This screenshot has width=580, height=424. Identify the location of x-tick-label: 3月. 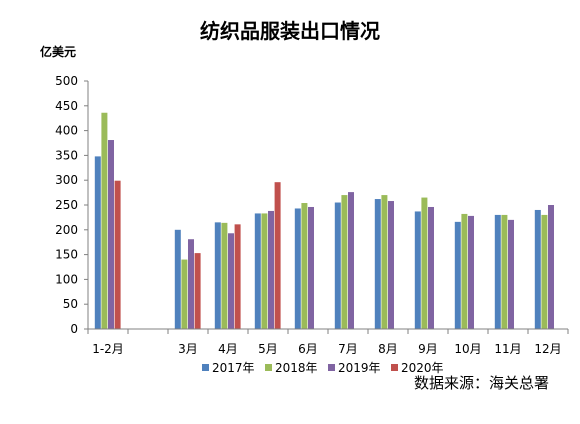
(188, 349).